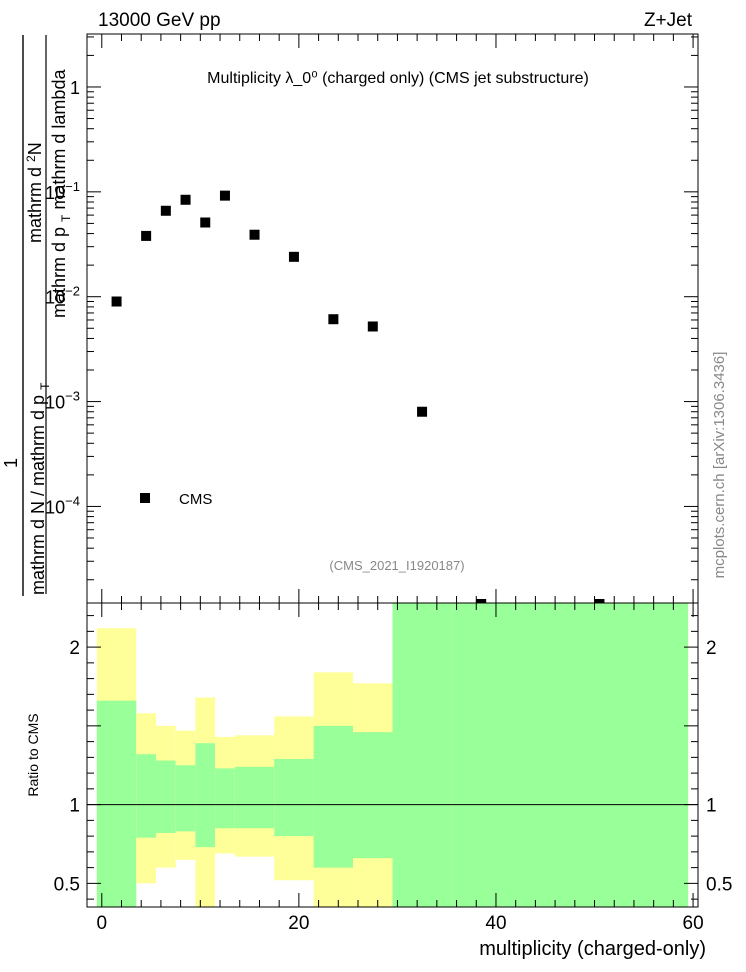  Describe the element at coordinates (62, 505) in the screenshot. I see `main-ytick-label: 10⁻⁴` at that location.